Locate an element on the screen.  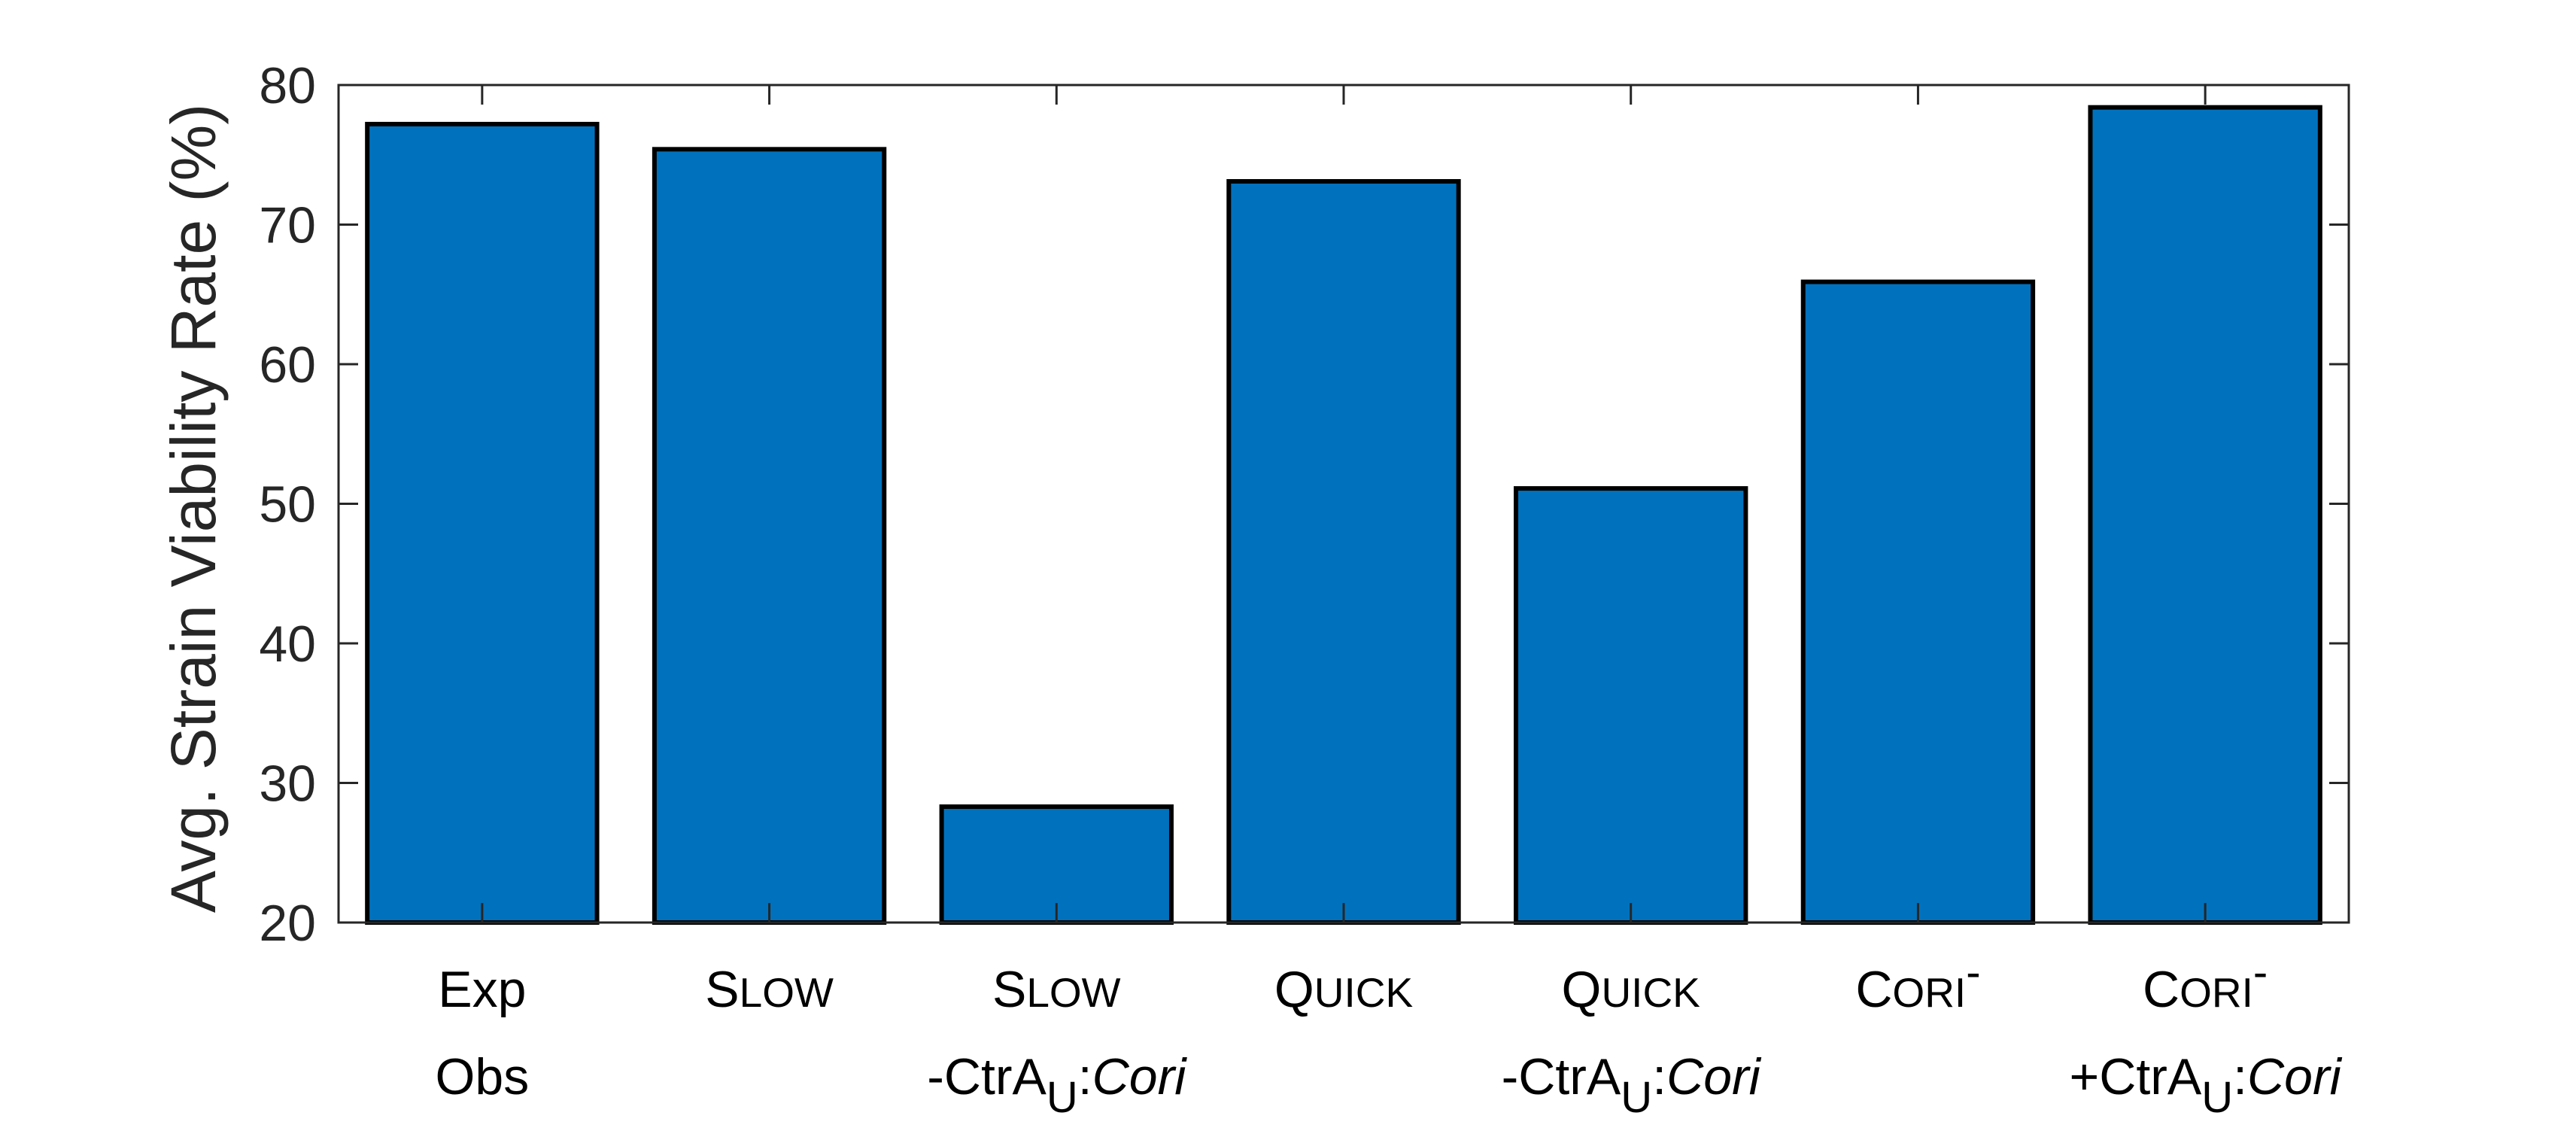
y-tick-label: 40 is located at coordinates (288, 644).